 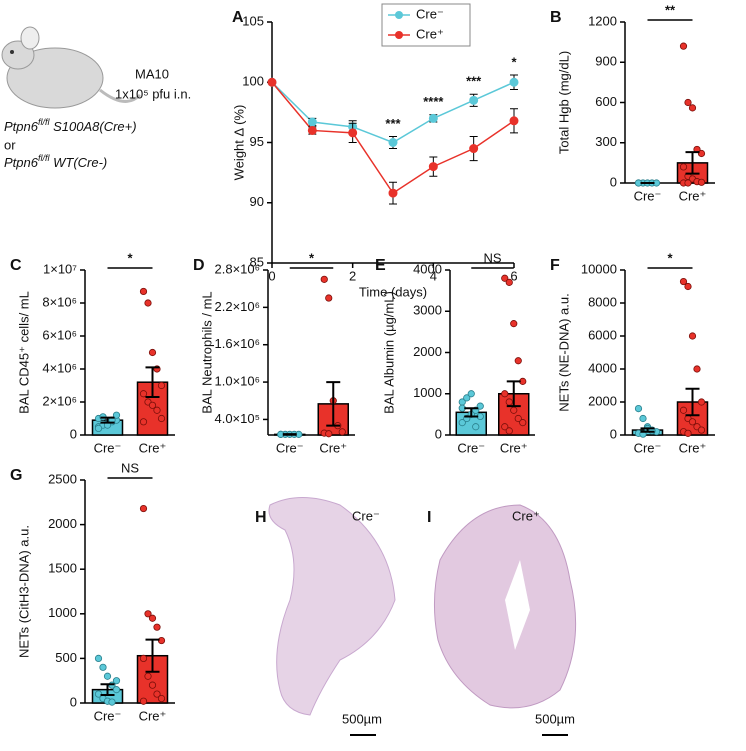 What do you see at coordinates (352, 275) in the screenshot?
I see `x-tick-label: 2` at bounding box center [352, 275].